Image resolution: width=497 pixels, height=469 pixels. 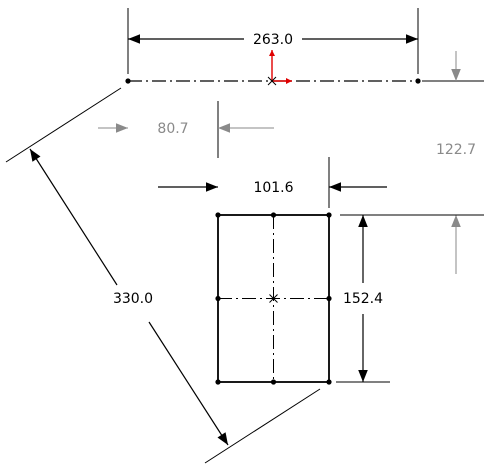 What do you see at coordinates (279, 68) in the screenshot?
I see `origin-icon` at bounding box center [279, 68].